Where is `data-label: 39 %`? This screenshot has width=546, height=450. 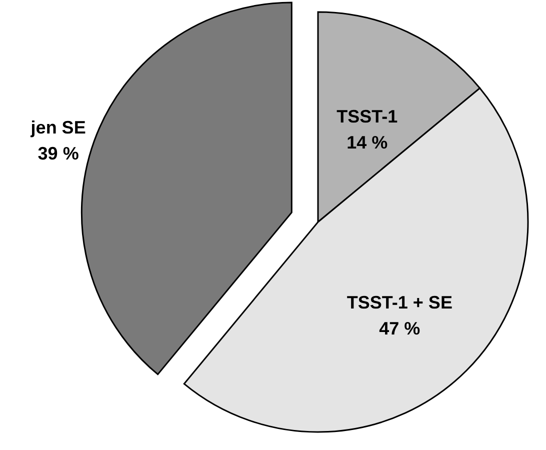 data-label: 39 % is located at coordinates (58, 154).